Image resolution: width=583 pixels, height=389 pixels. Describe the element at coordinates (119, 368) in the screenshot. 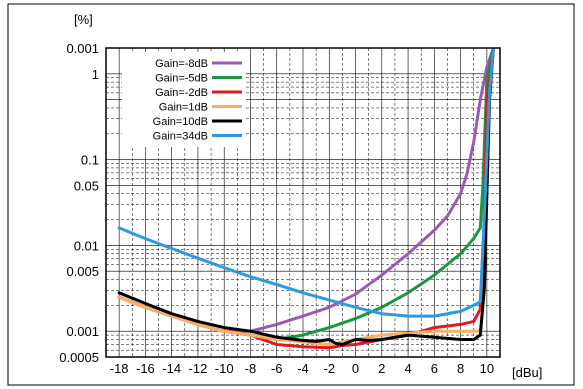

I see `x-tick-label: -18` at that location.